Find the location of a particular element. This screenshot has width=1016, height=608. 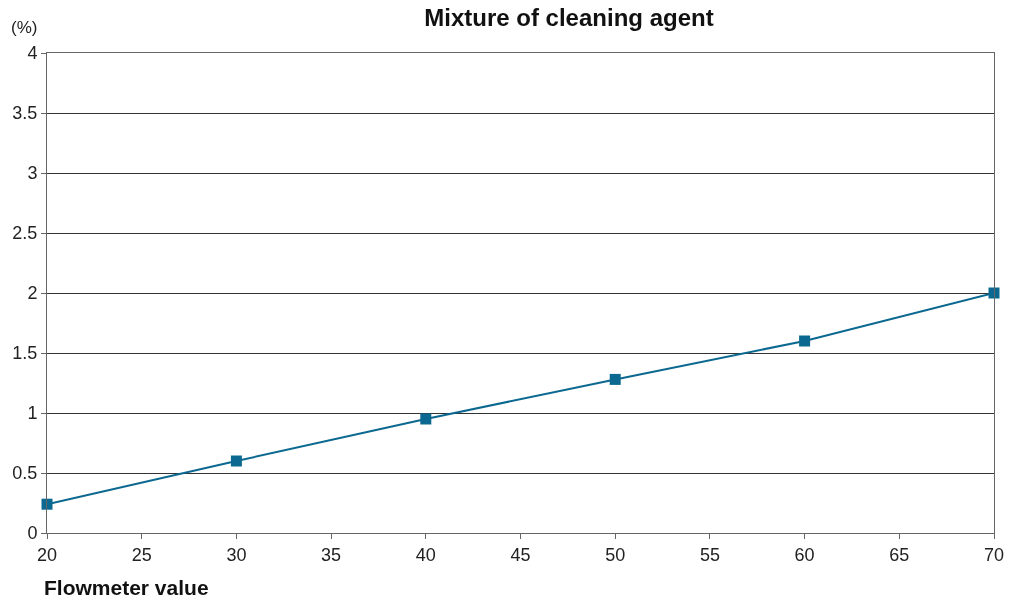

x-tick-label: 70 is located at coordinates (994, 554).